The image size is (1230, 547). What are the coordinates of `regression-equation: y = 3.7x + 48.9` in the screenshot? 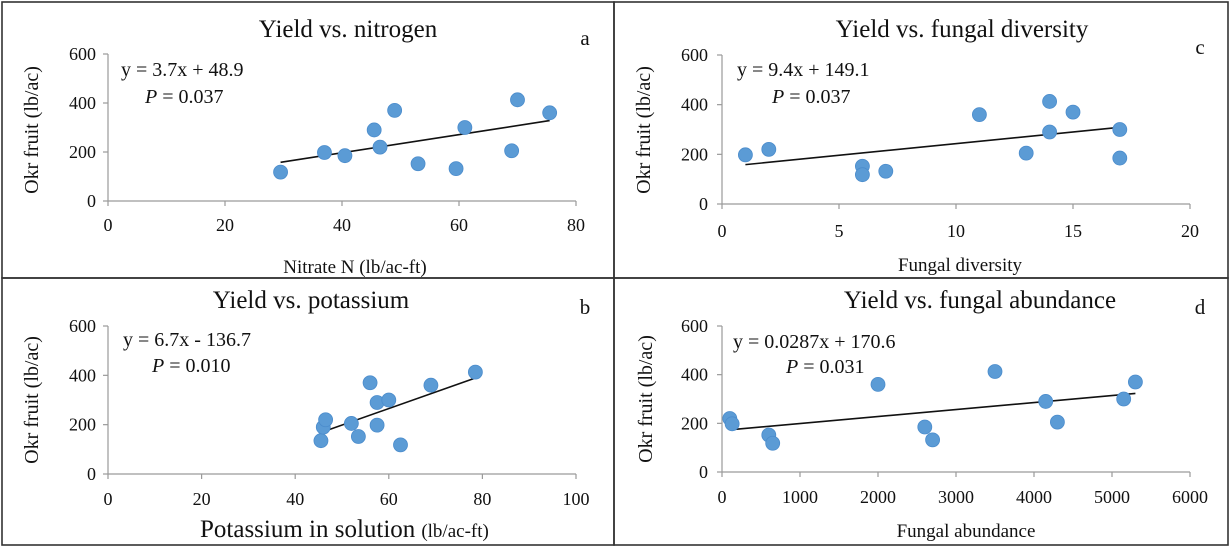 It's located at (182, 70).